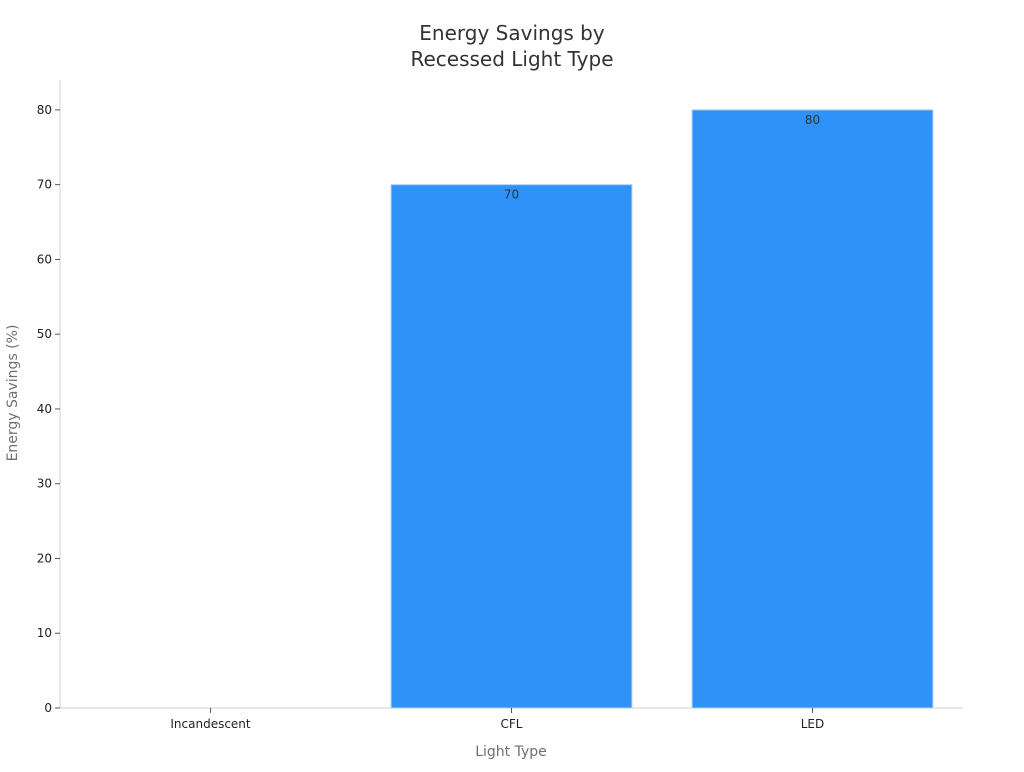 This screenshot has height=772, width=1024. What do you see at coordinates (511, 752) in the screenshot?
I see `x-axis-title: Light Type` at bounding box center [511, 752].